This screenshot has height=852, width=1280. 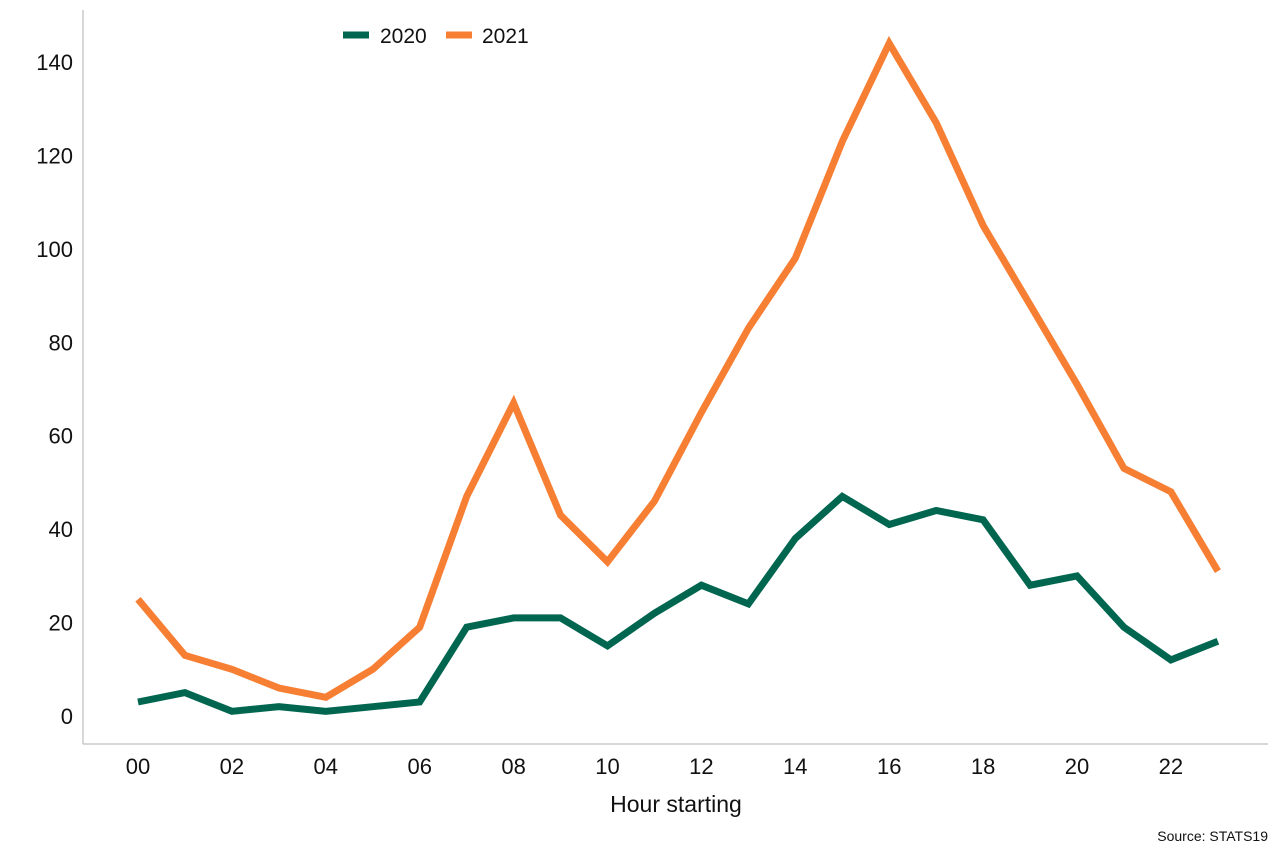 What do you see at coordinates (1212, 836) in the screenshot?
I see `source-note: Source: STATS19` at bounding box center [1212, 836].